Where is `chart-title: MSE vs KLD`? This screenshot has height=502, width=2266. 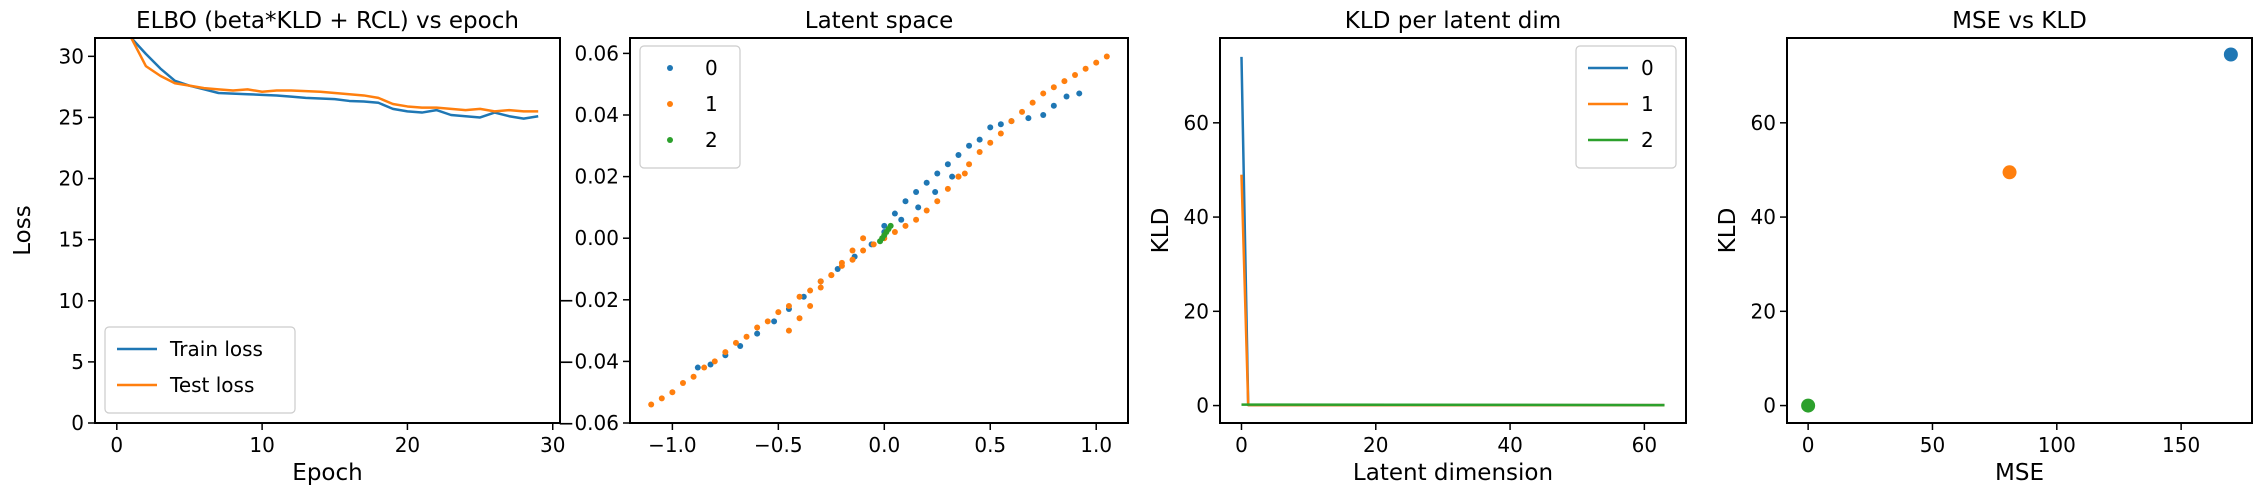 chart-title: MSE vs KLD is located at coordinates (2019, 21).